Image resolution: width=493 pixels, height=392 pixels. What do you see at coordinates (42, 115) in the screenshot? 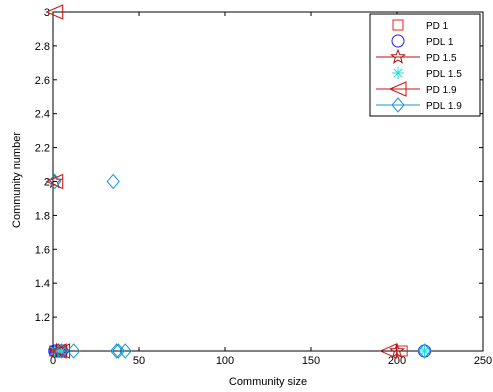
I see `y-tick-label: 2.4` at bounding box center [42, 115].